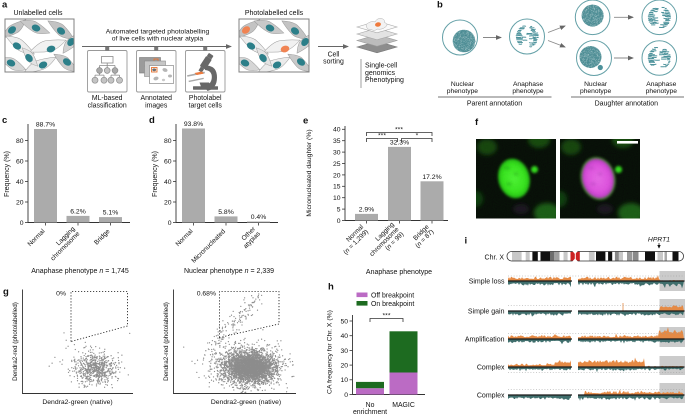 The image size is (685, 414). I want to click on svg-text: h, so click(331, 287).